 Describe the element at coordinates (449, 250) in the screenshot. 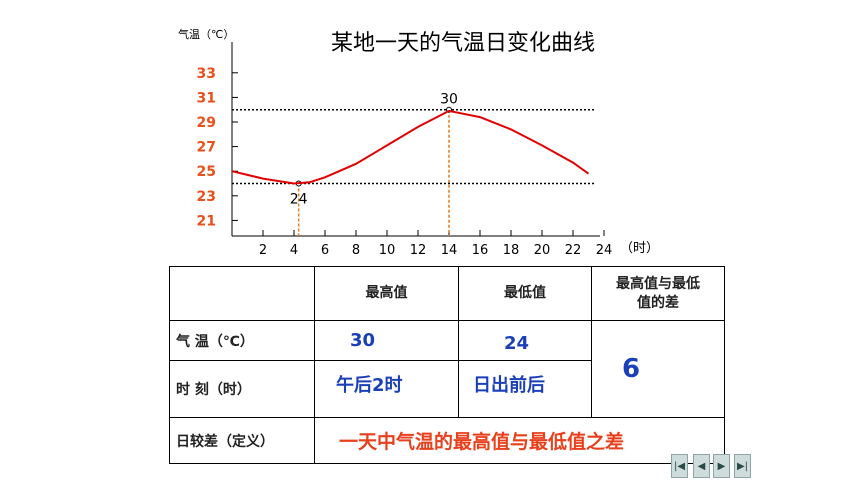

I see `x-tick-label: 14` at that location.